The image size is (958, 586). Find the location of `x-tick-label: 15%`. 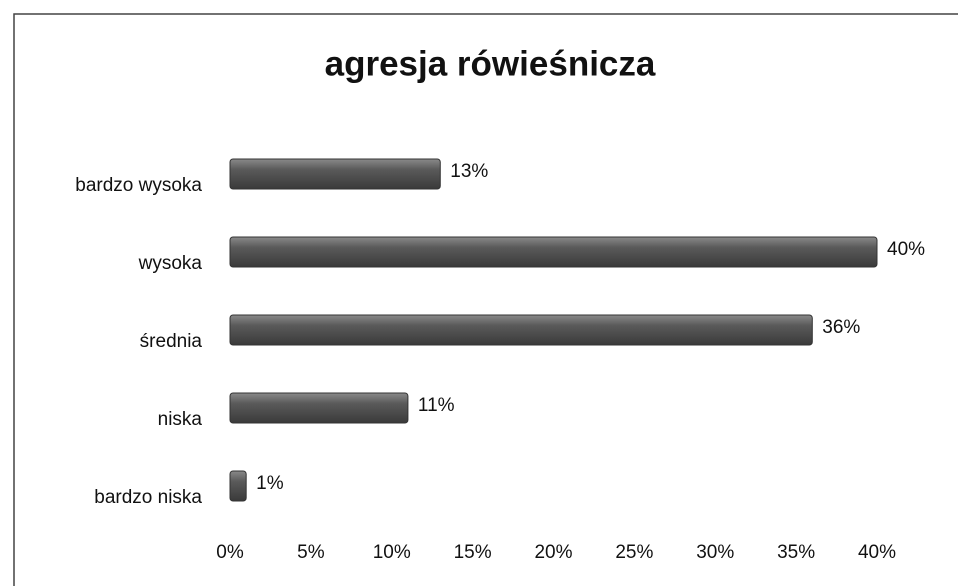

x-tick-label: 15% is located at coordinates (473, 552).